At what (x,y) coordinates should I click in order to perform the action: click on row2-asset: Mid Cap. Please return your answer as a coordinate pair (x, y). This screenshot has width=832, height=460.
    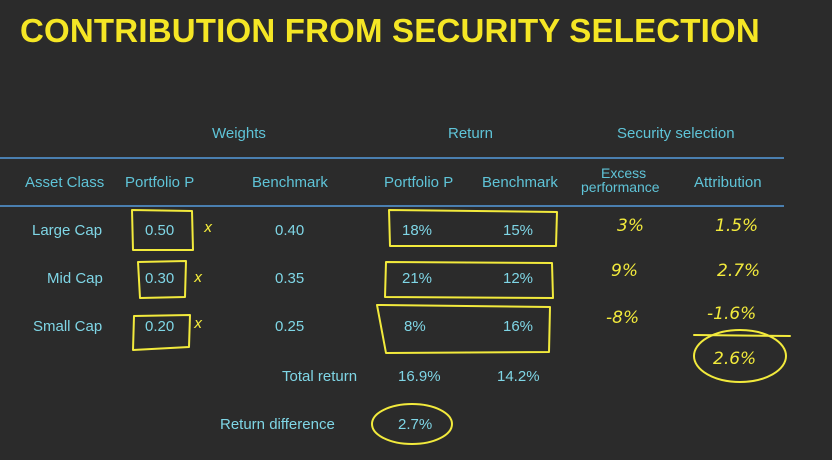
    Looking at the image, I should click on (75, 278).